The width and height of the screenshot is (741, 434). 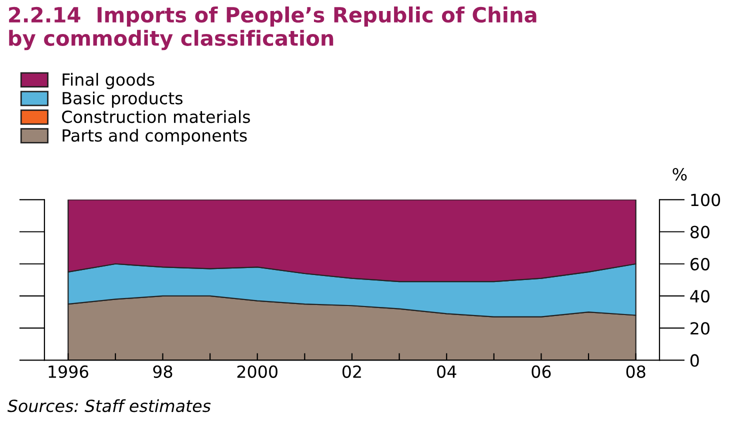 I want to click on legend-label: Basic products, so click(x=122, y=100).